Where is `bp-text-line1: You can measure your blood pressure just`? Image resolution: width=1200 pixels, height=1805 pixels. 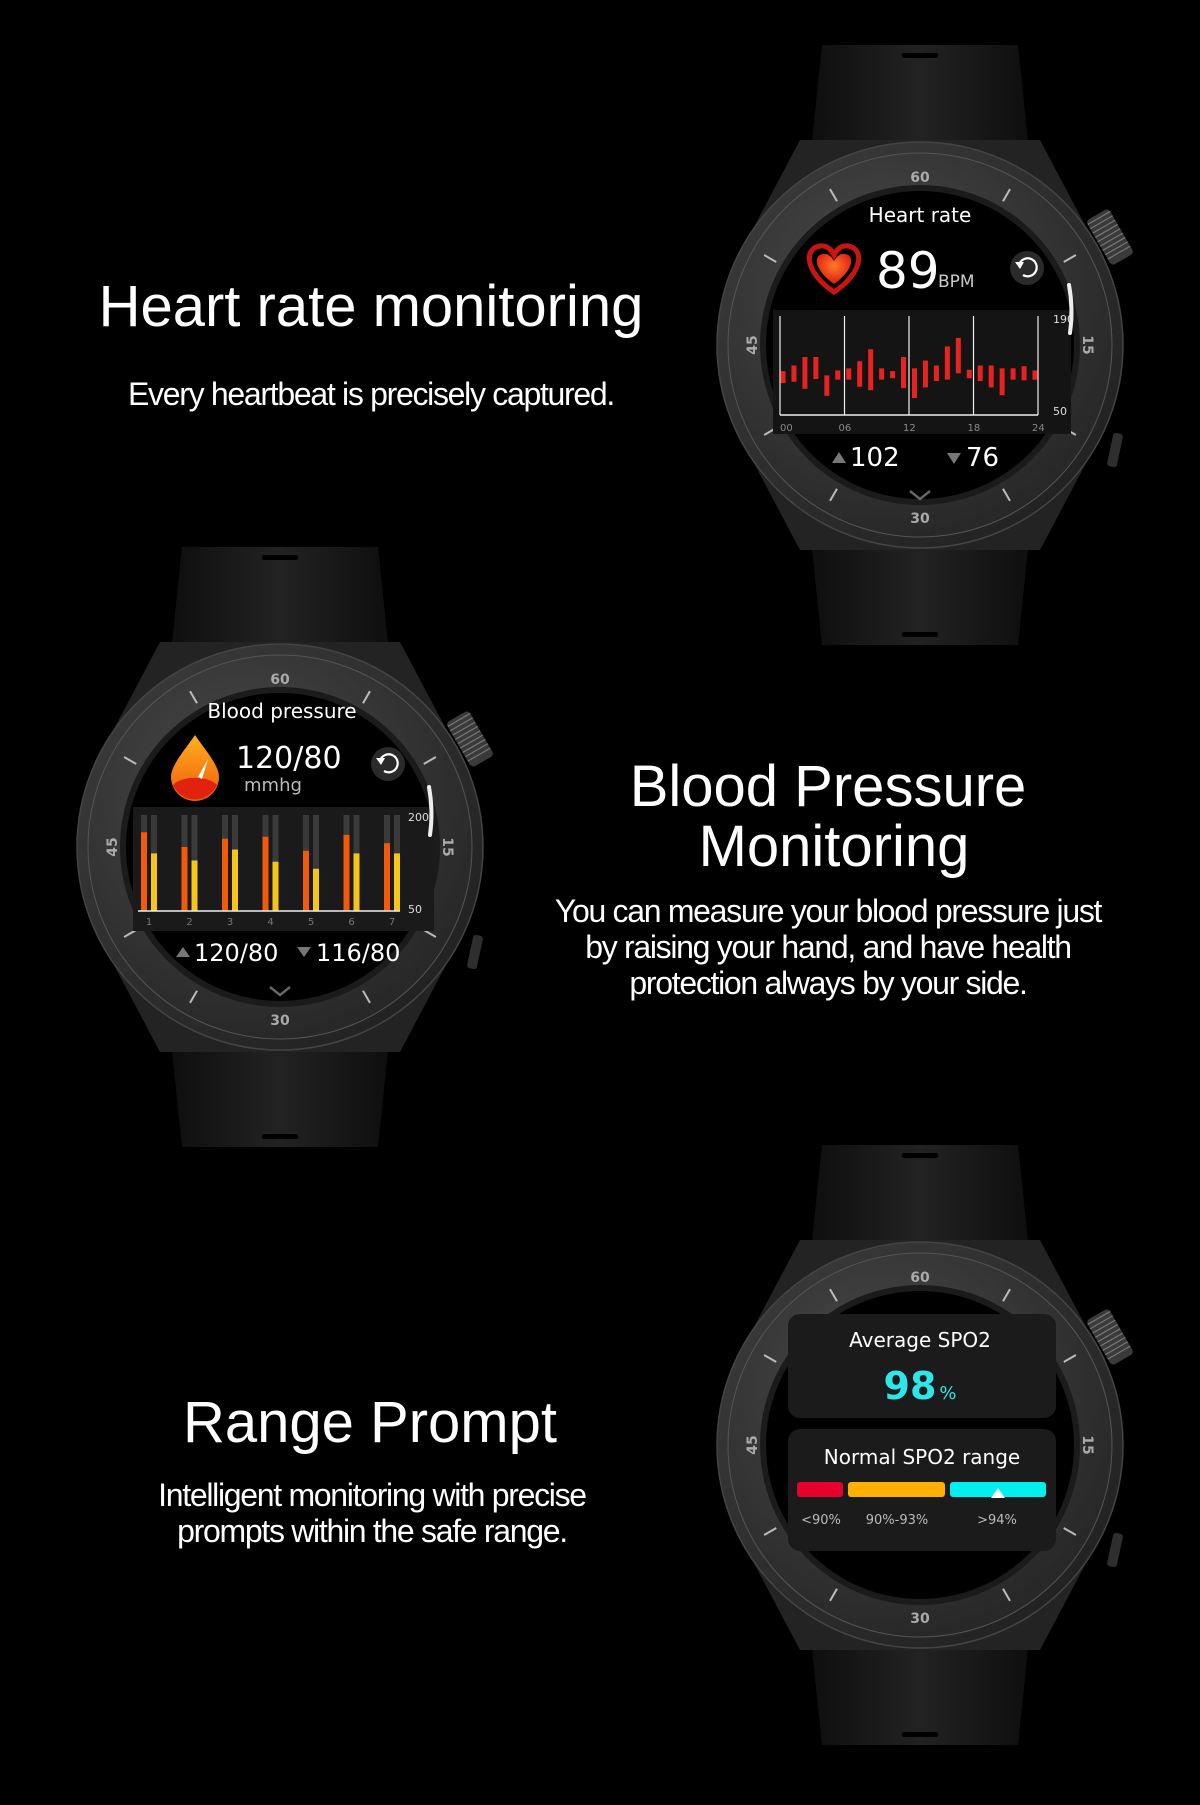 bp-text-line1: You can measure your blood pressure just is located at coordinates (828, 911).